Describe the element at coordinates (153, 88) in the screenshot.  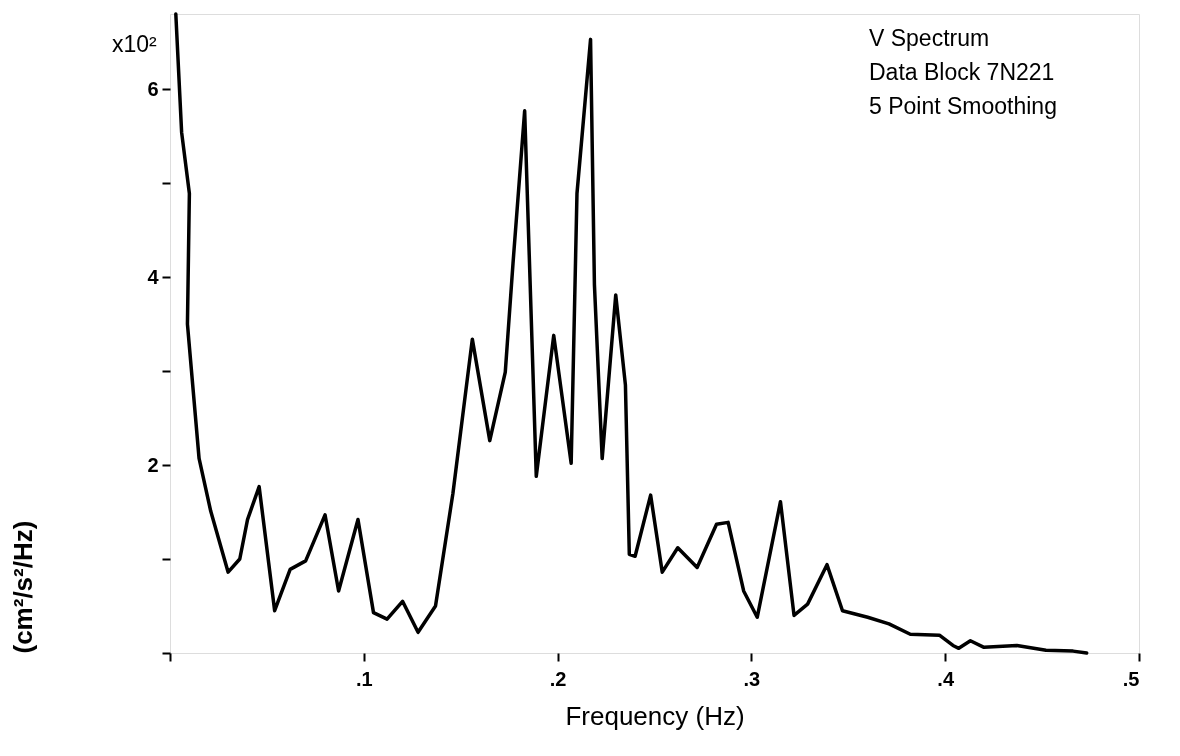
I see `y-tick-label: 6` at that location.